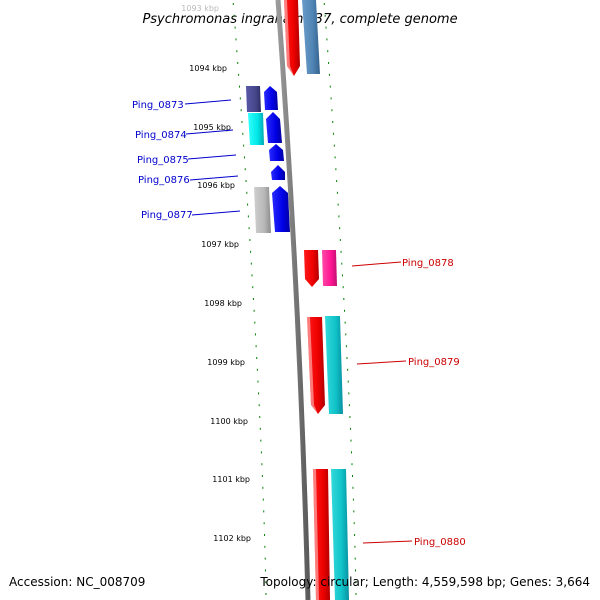 The height and width of the screenshot is (600, 600). I want to click on gene-label-ping-0877: Ping_0877, so click(167, 215).